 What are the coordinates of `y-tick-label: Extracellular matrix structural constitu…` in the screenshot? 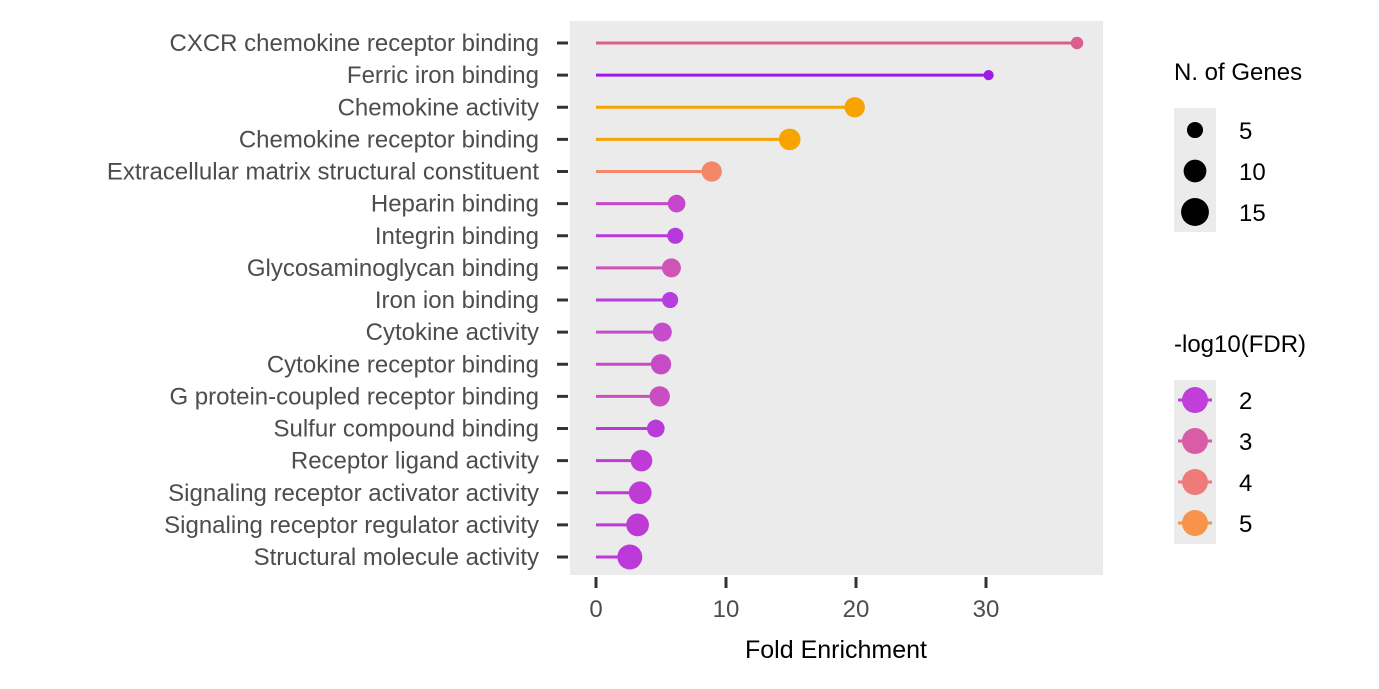 It's located at (323, 172).